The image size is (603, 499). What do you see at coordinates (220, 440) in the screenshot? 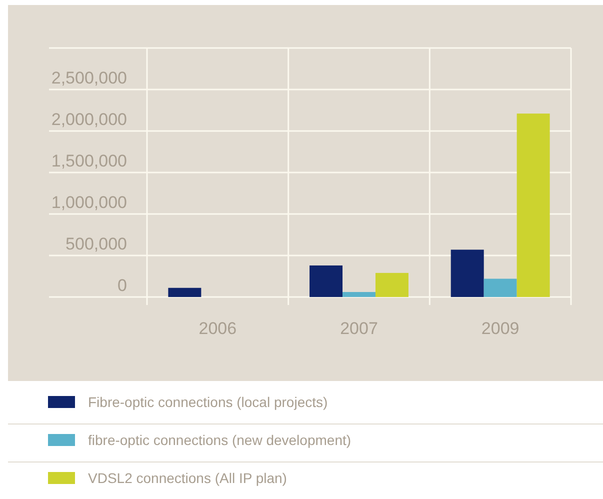
I see `legend-label: fibre-optic connections (new development)` at bounding box center [220, 440].